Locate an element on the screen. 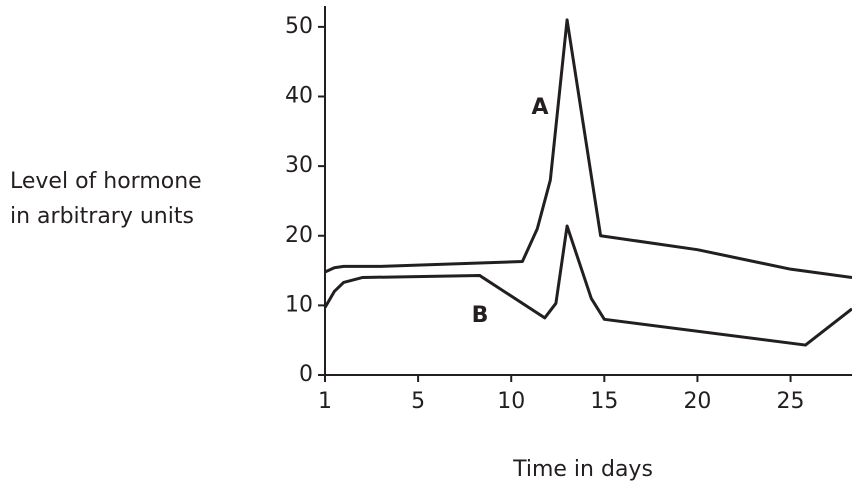 The height and width of the screenshot is (492, 852). x-tick-label: 5 is located at coordinates (418, 401).